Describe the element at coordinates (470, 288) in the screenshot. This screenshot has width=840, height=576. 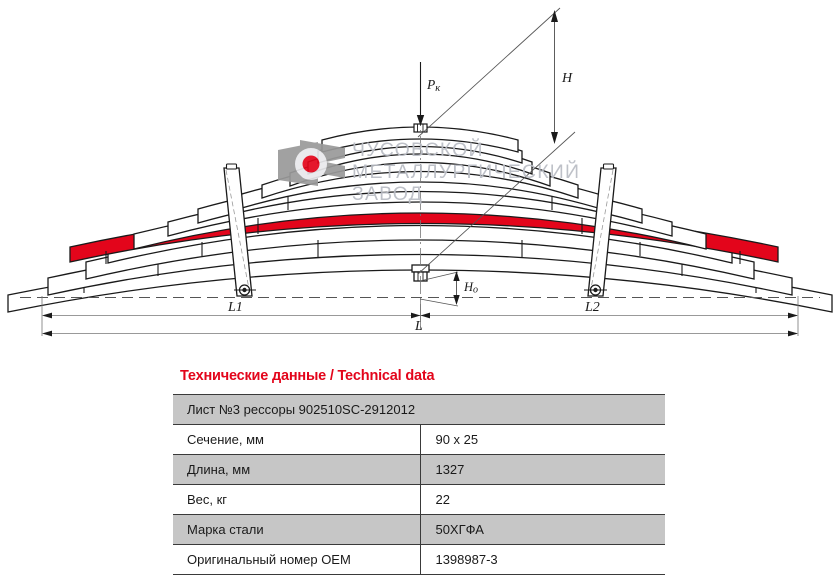
I see `label-camber: Ho` at that location.